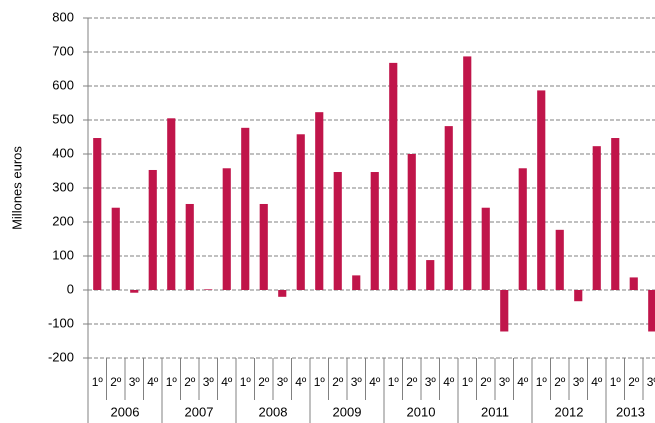  I want to click on y-tick-label: 700, so click(63, 50).